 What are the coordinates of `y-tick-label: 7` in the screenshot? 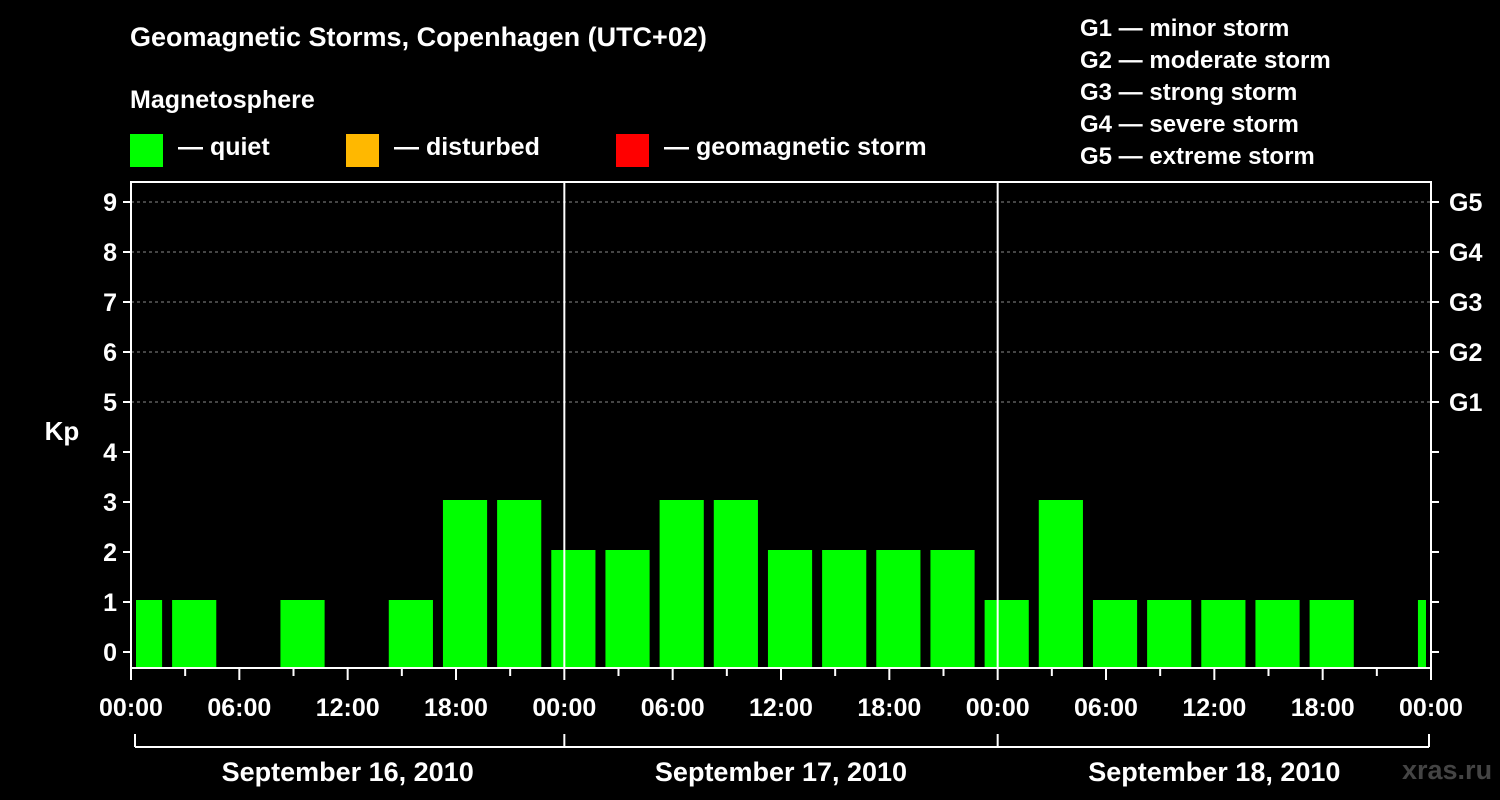 It's located at (110, 303).